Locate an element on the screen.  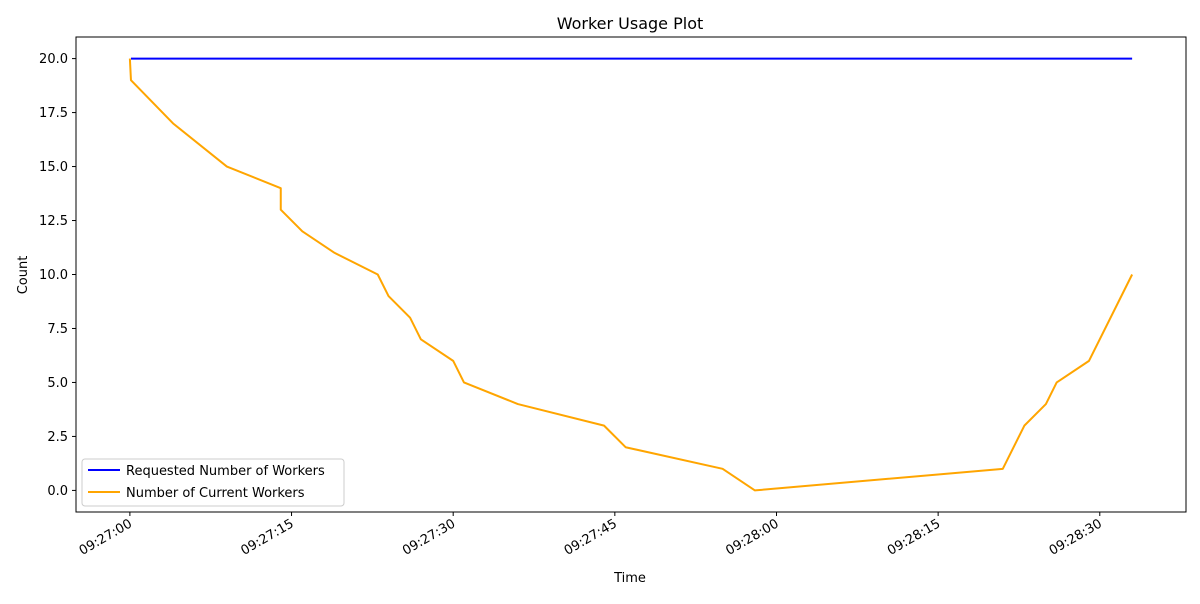
legend-frame is located at coordinates (213, 482).